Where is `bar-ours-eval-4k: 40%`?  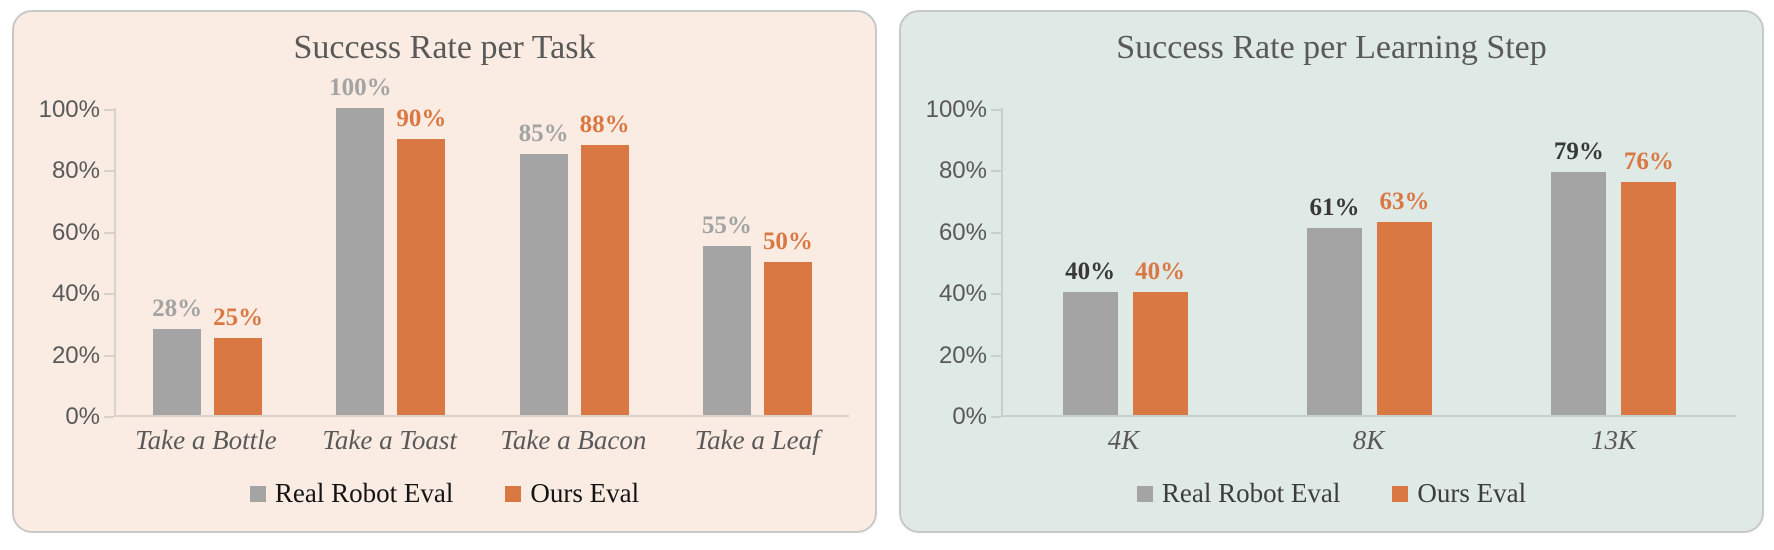 bar-ours-eval-4k: 40% is located at coordinates (1160, 336).